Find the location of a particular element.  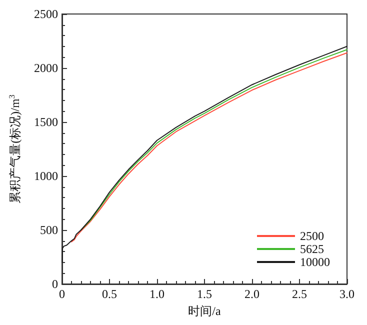

x-tick-label: 1.5 is located at coordinates (204, 294).